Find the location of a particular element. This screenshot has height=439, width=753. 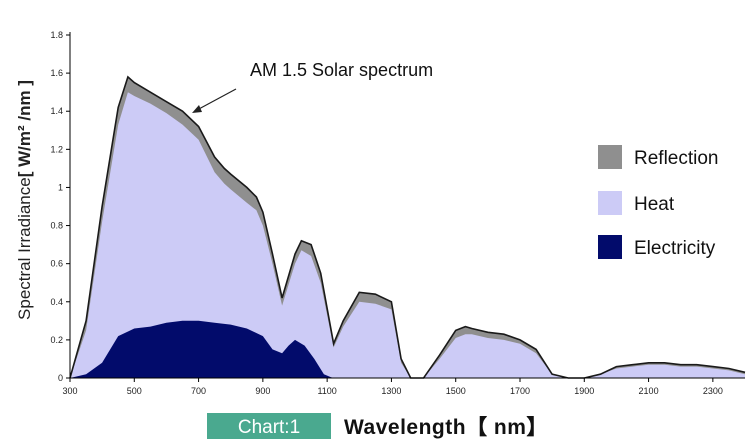

legend-swatch-electricity is located at coordinates (610, 247).